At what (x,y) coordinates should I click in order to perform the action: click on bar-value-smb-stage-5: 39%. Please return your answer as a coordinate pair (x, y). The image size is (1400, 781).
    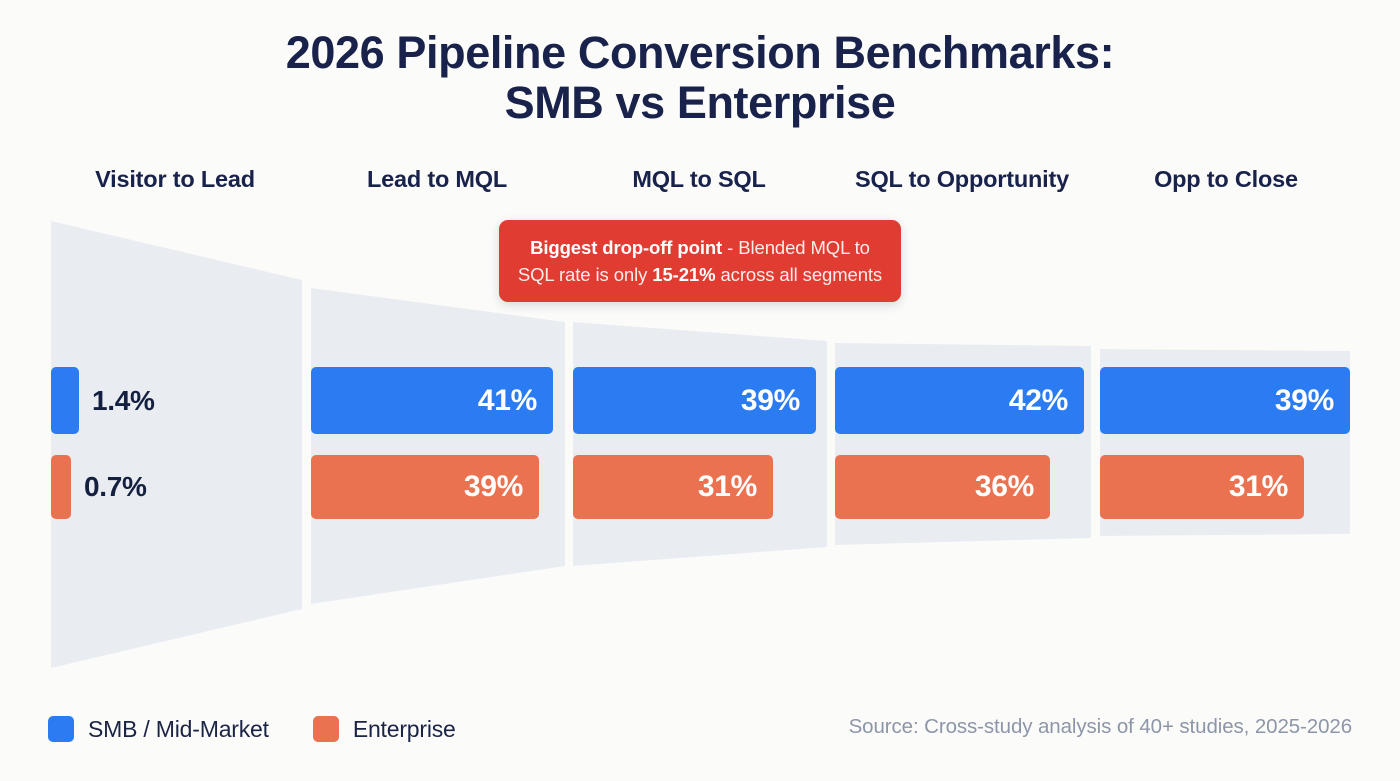
    Looking at the image, I should click on (1304, 400).